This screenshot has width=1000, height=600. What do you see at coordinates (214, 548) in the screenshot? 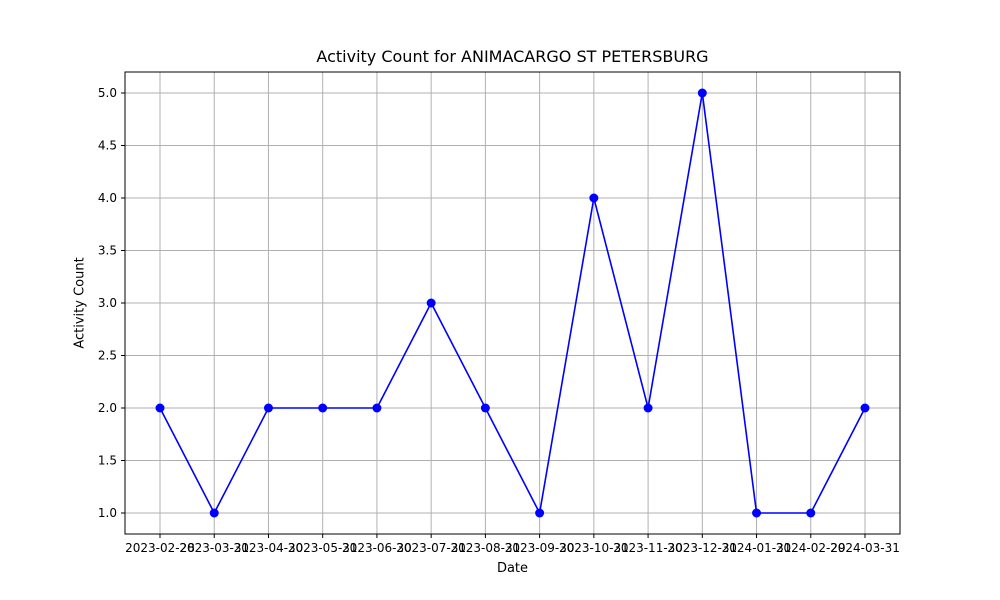
I see `x-tick-label: 2023-03-31` at bounding box center [214, 548].